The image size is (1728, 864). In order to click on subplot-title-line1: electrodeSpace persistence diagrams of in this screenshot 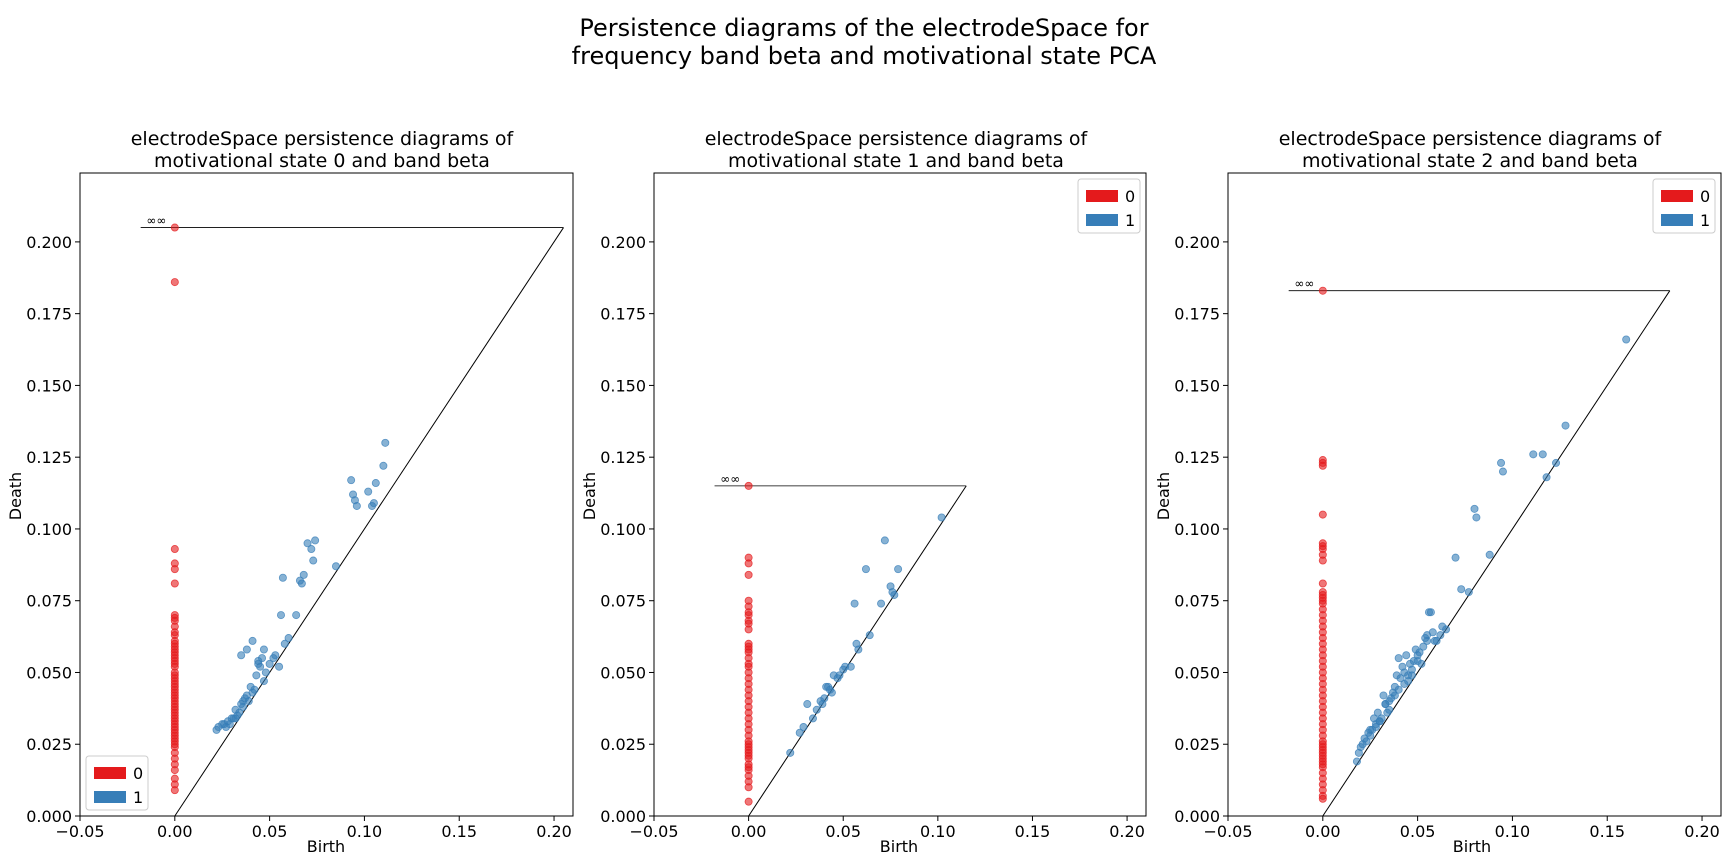, I will do `click(323, 139)`.